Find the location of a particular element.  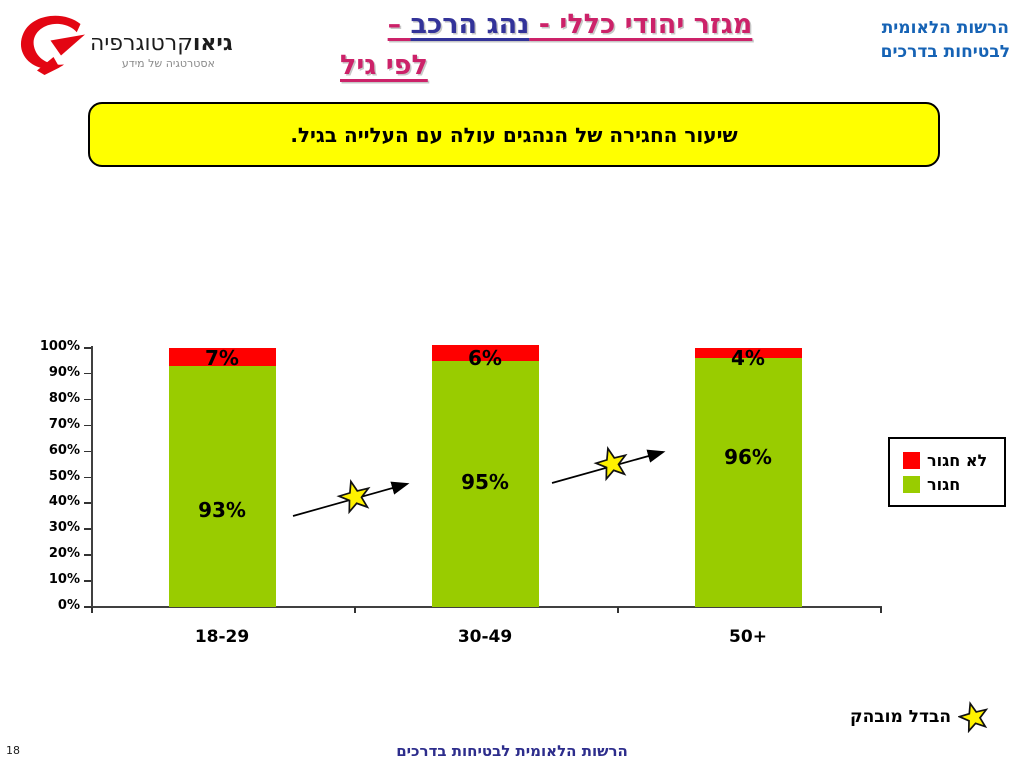

logo: גיאוקרטוגרפיה אסטרטגיה של מידע is located at coordinates (125, 45).